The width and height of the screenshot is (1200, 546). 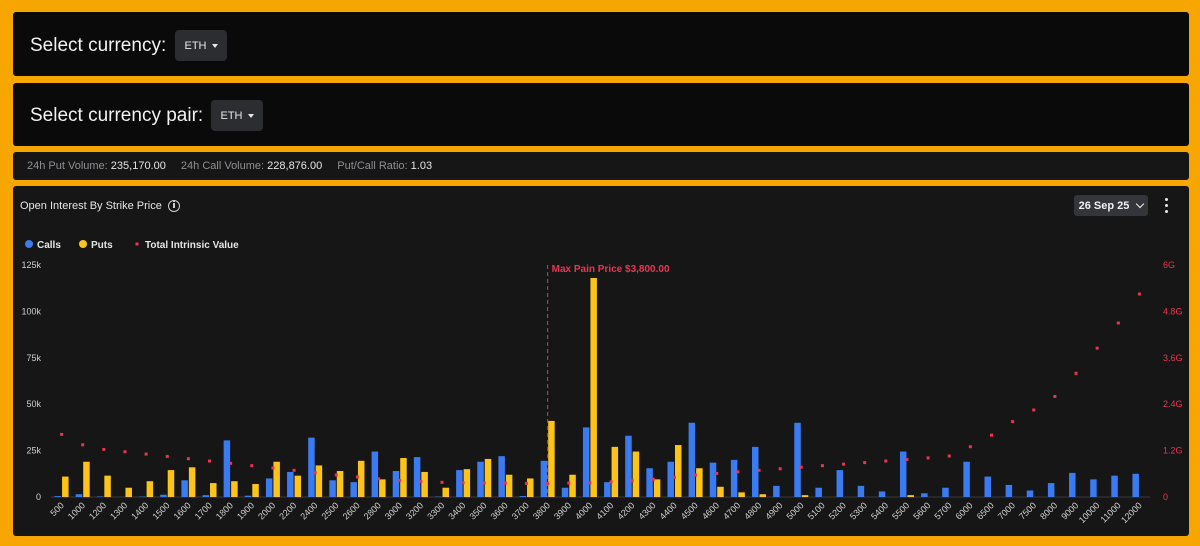 What do you see at coordinates (668, 510) in the screenshot?
I see `x-tick-label: 4400` at bounding box center [668, 510].